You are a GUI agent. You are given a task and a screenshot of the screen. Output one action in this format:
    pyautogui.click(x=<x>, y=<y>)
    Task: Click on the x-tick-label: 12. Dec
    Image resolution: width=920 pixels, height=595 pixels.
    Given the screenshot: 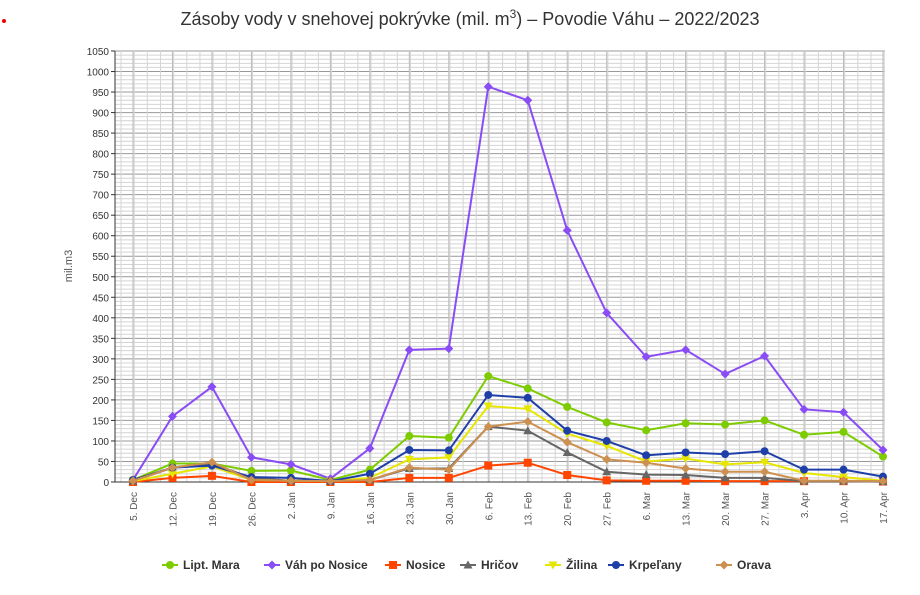 What is the action you would take?
    pyautogui.click(x=173, y=509)
    